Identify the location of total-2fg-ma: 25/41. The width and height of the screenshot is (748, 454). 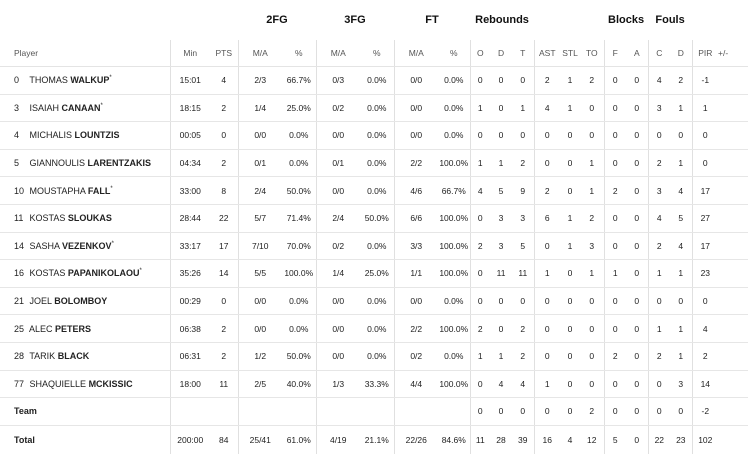
(259, 439).